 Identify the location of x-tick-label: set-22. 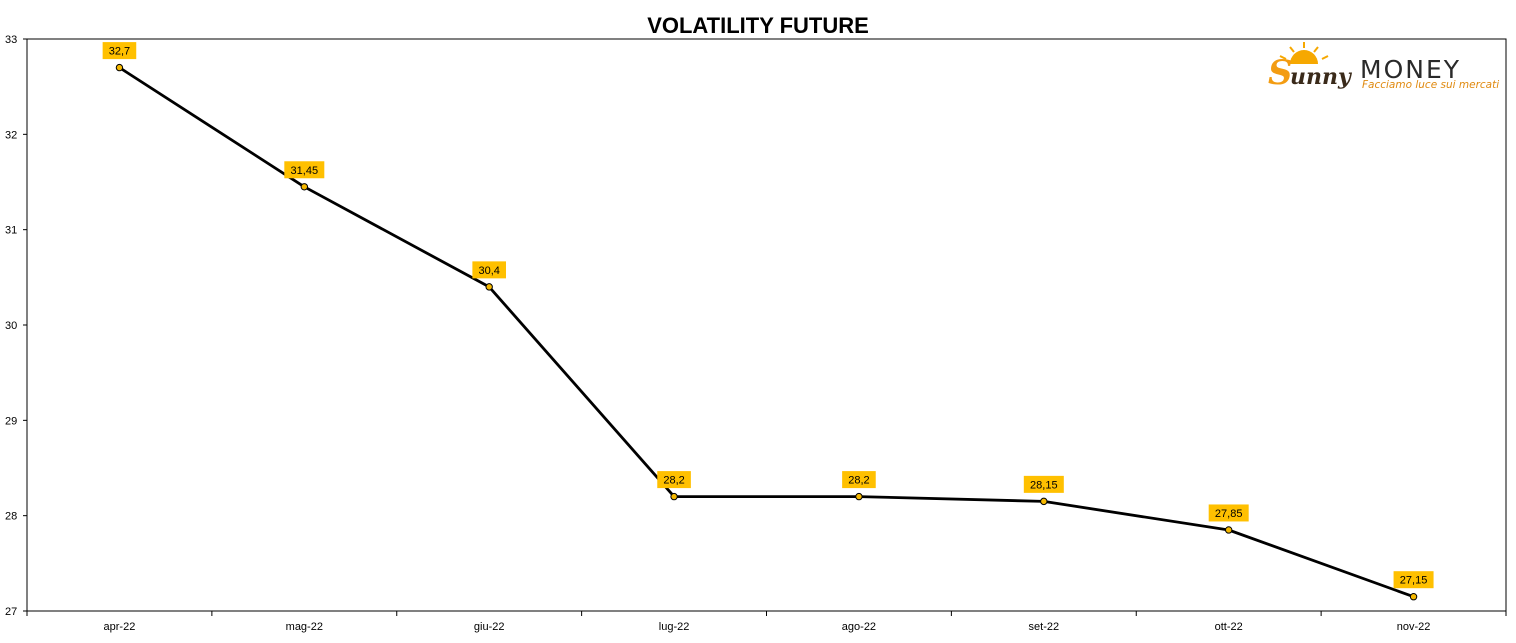
(1044, 627).